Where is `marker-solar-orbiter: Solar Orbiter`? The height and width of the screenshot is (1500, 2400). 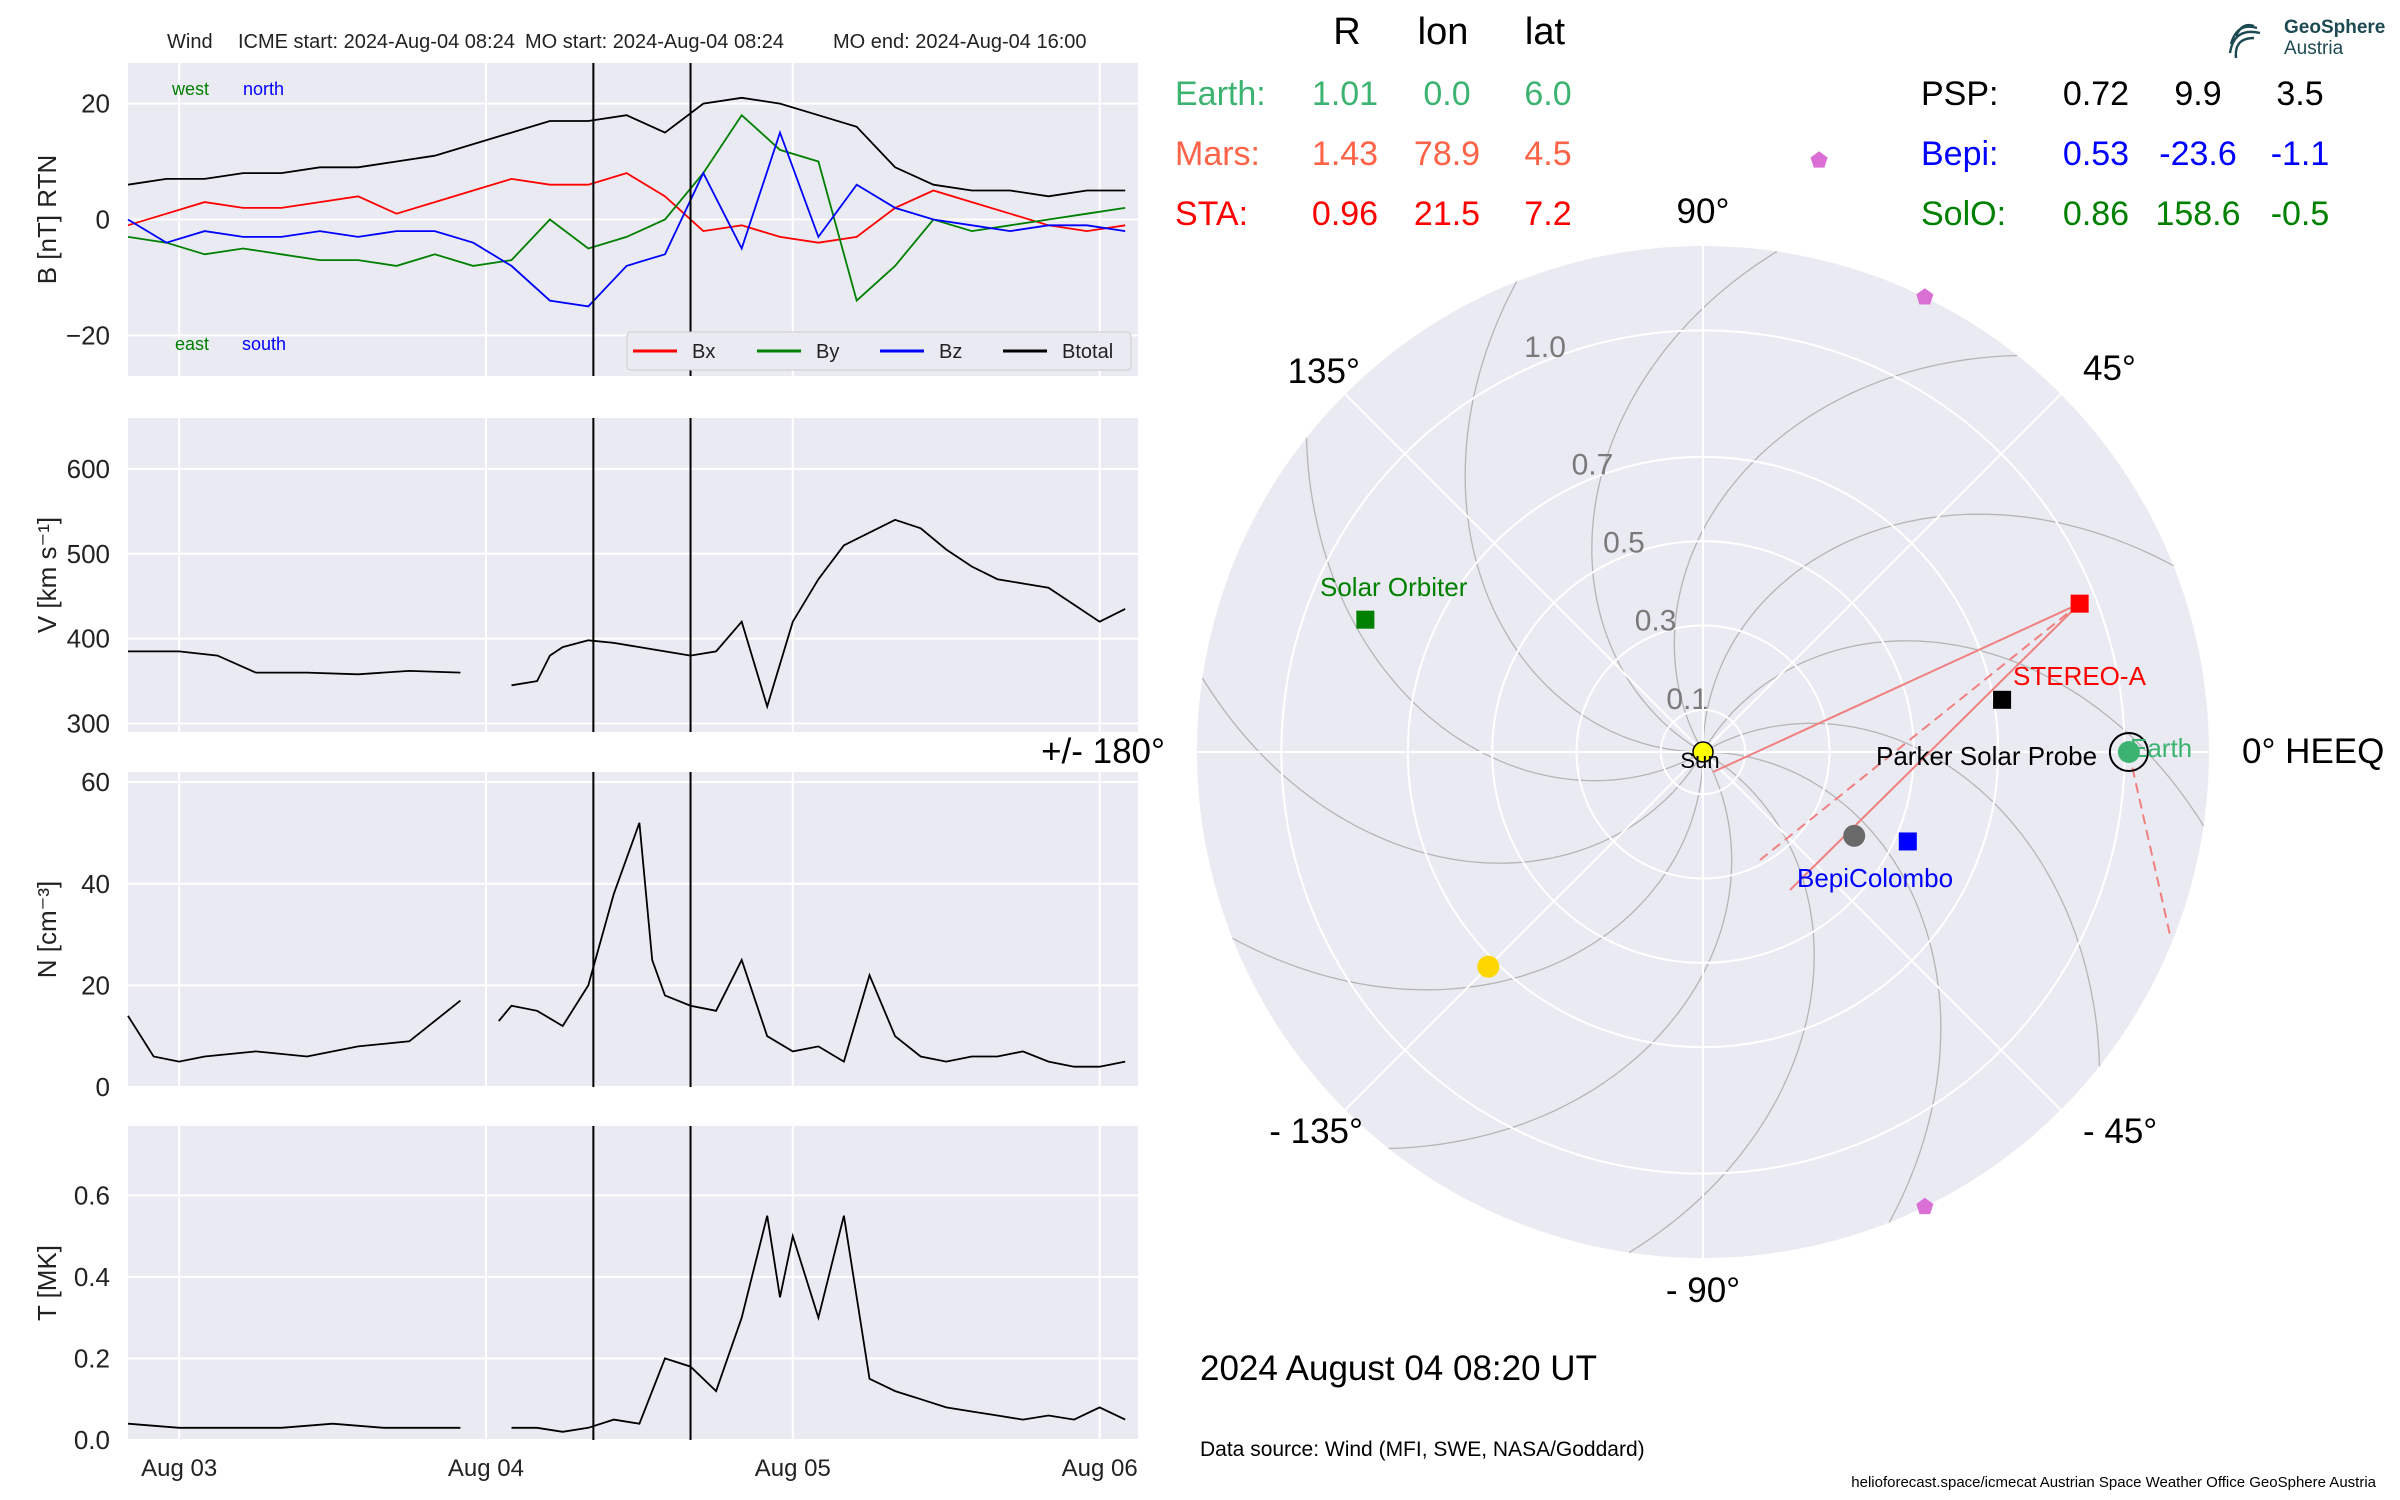 marker-solar-orbiter: Solar Orbiter is located at coordinates (1394, 600).